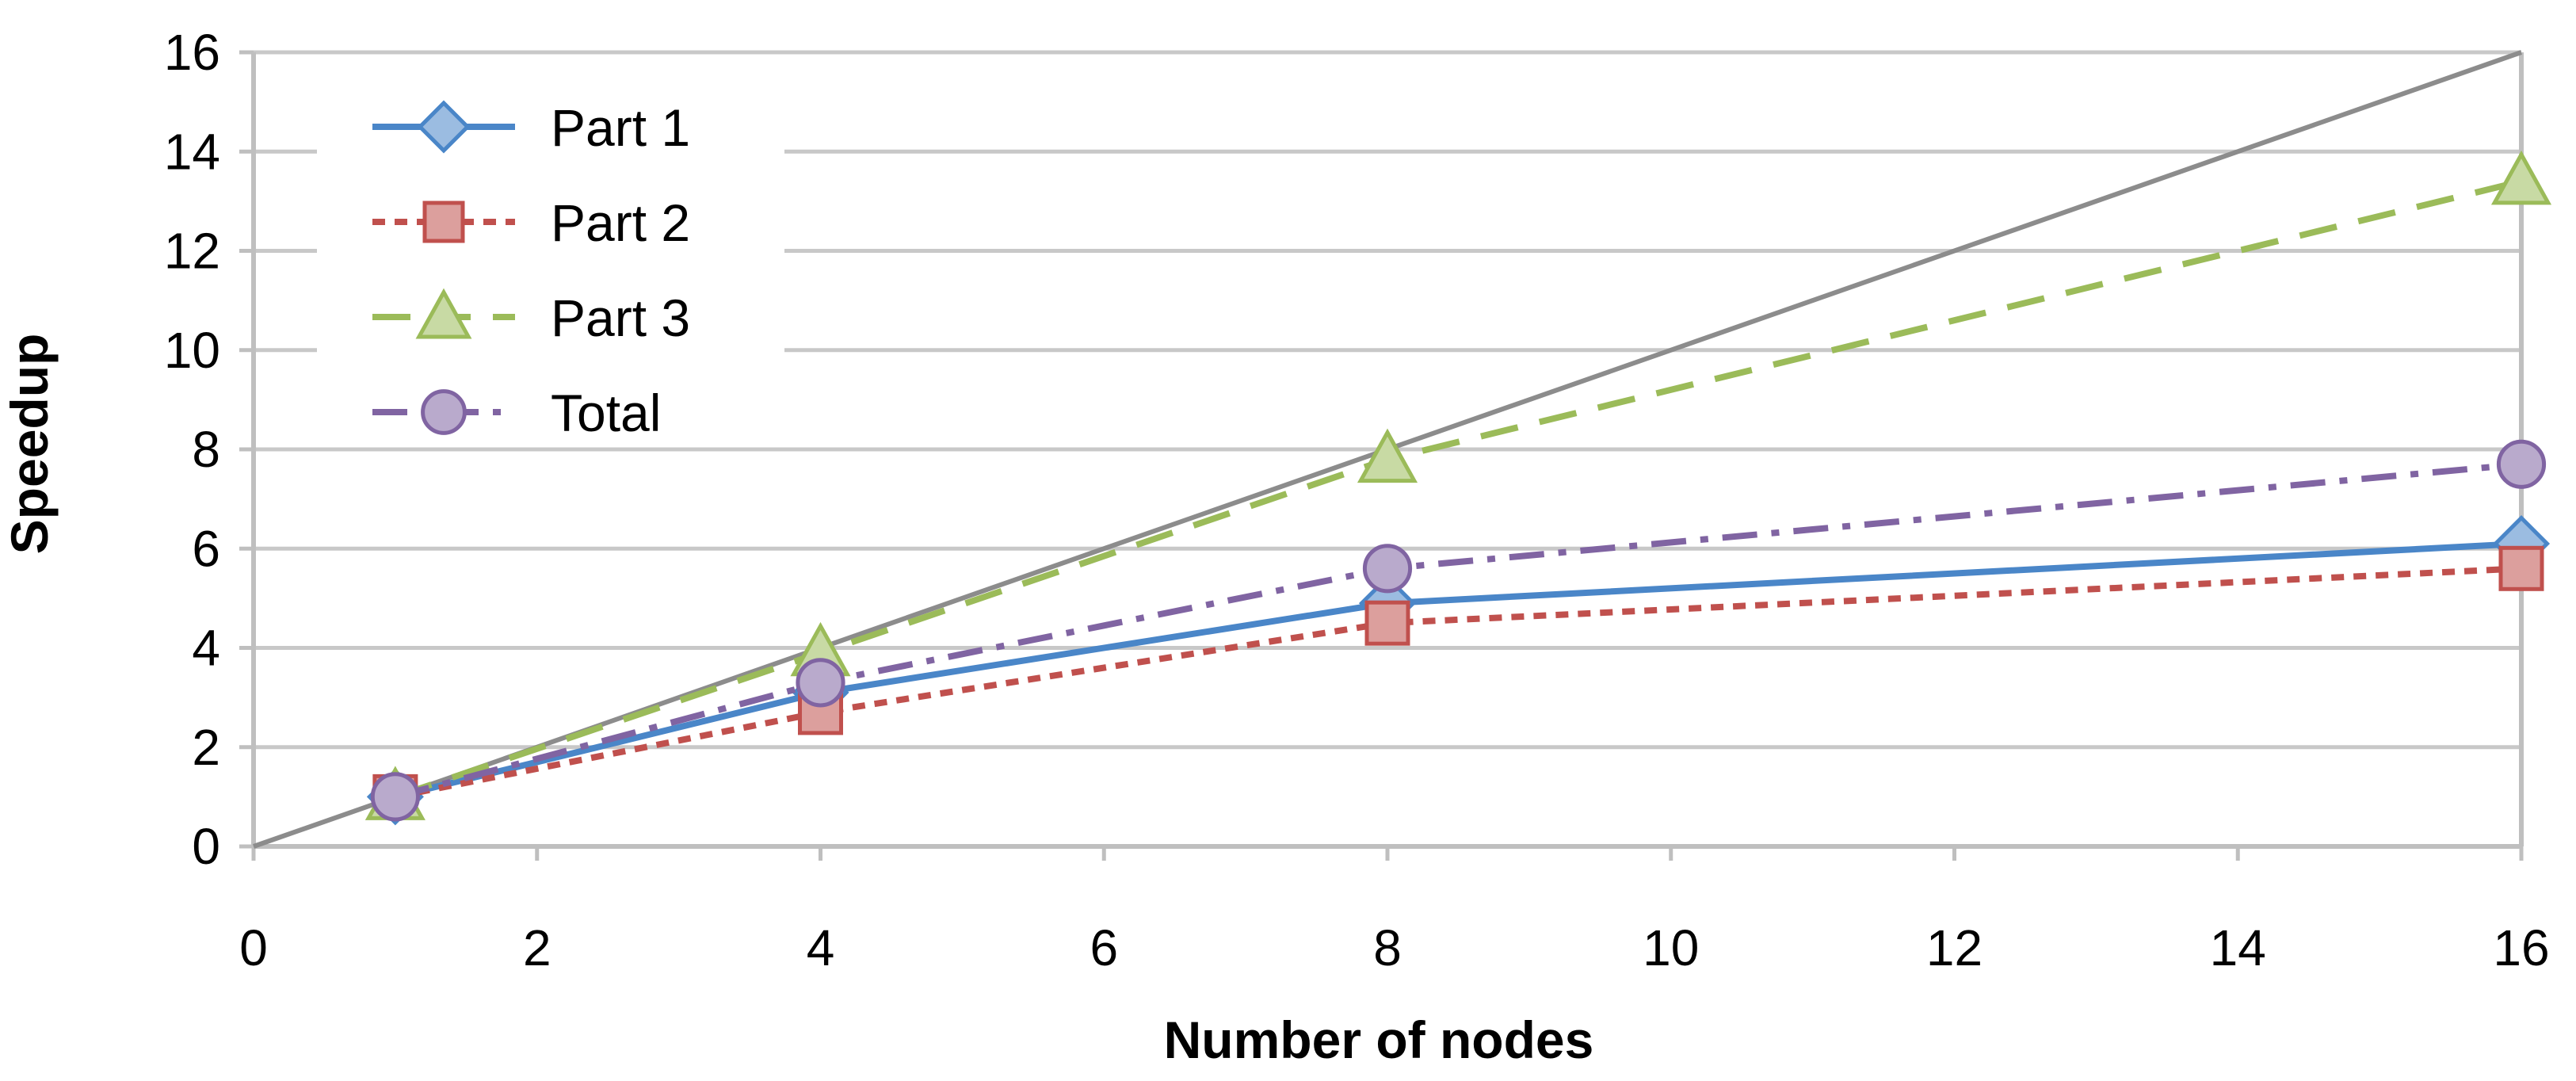 This screenshot has height=1081, width=2576. I want to click on x-tick-label-0: 0, so click(253, 947).